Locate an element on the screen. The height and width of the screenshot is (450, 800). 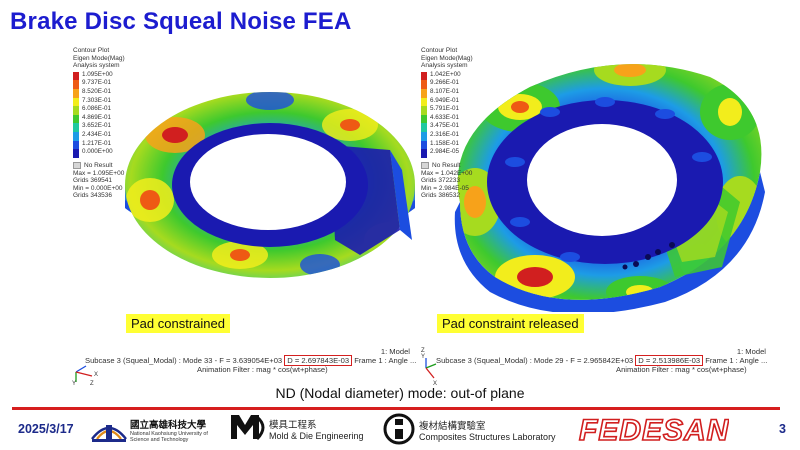
legend-max-grid: Grids 369541 is located at coordinates (93, 181).